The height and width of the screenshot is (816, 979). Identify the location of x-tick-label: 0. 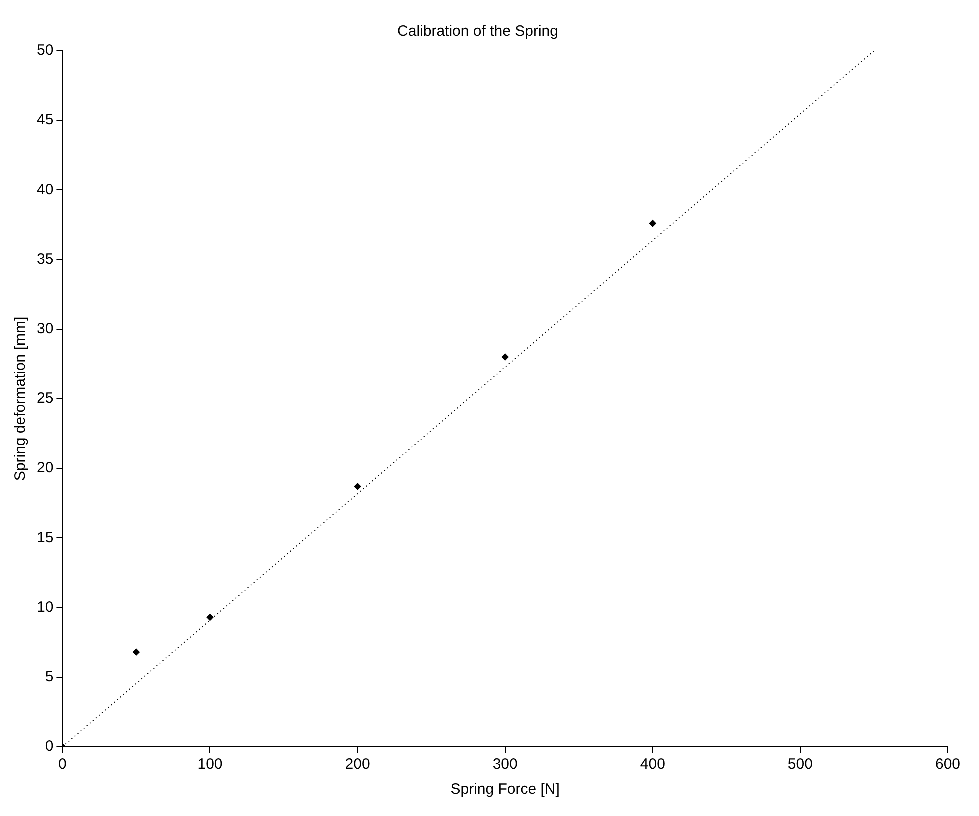
(62, 765).